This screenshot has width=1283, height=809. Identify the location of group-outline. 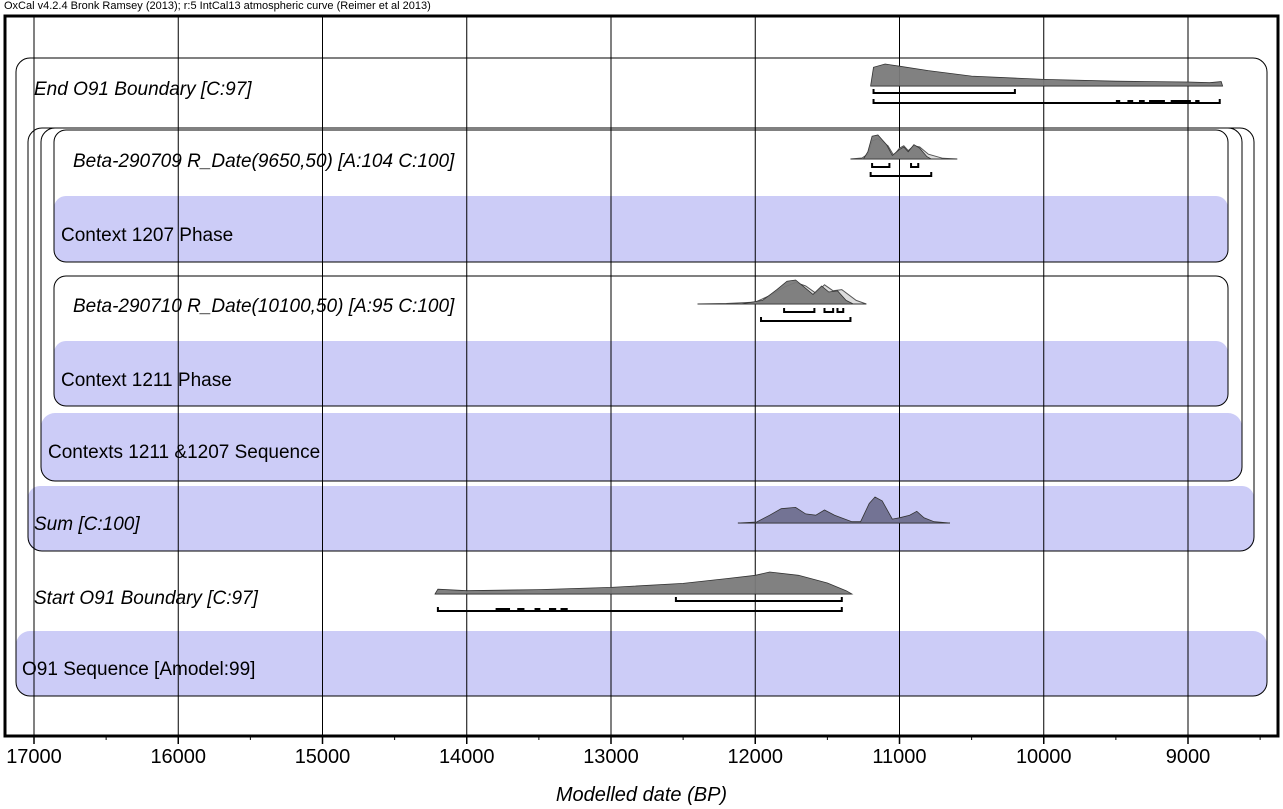
(641, 341).